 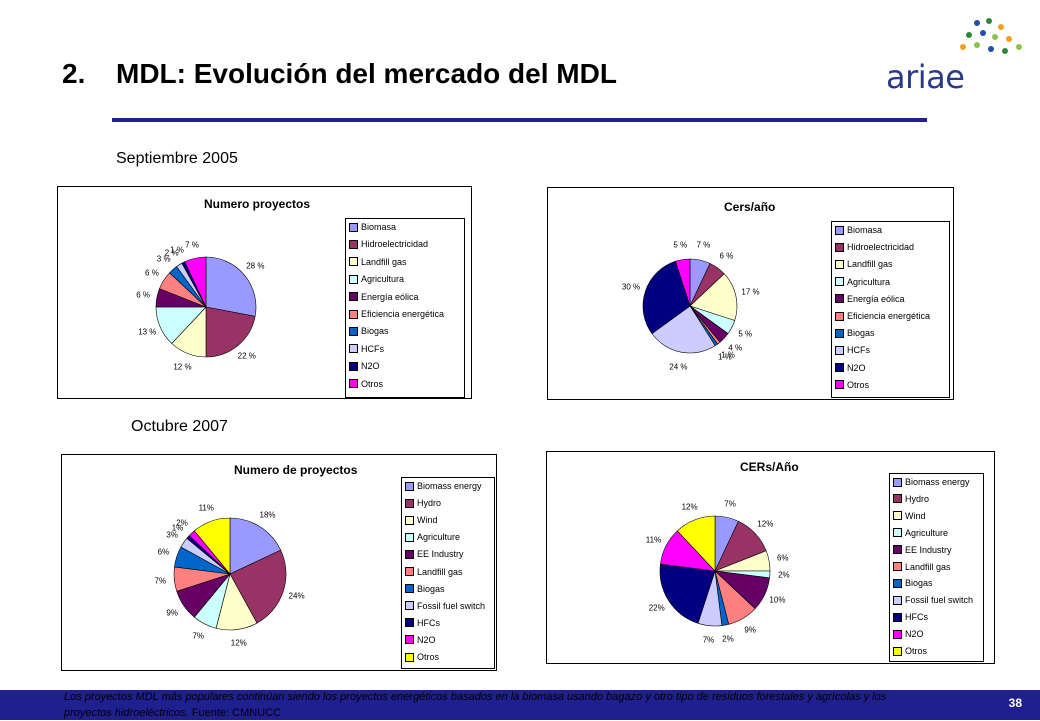 I want to click on legend-label: Energía eólica, so click(x=876, y=298).